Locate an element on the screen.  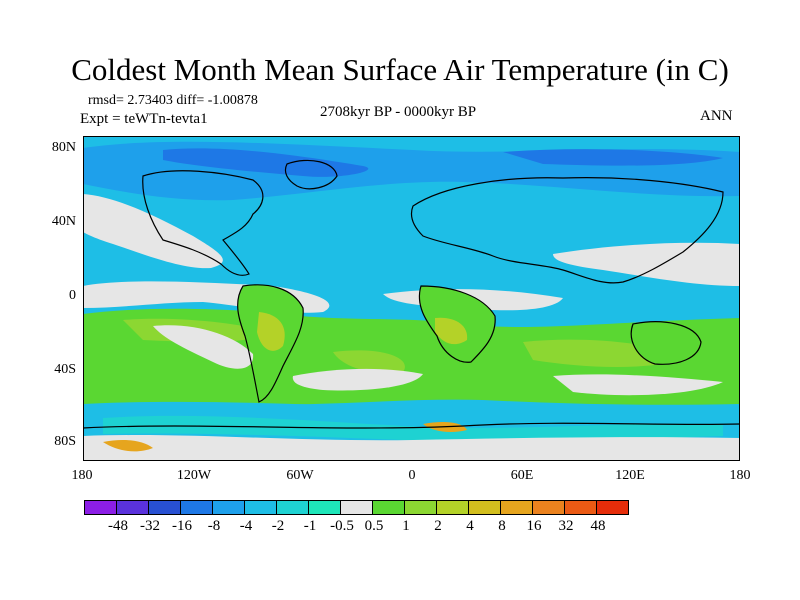
coast-eurasia is located at coordinates (567, 230).